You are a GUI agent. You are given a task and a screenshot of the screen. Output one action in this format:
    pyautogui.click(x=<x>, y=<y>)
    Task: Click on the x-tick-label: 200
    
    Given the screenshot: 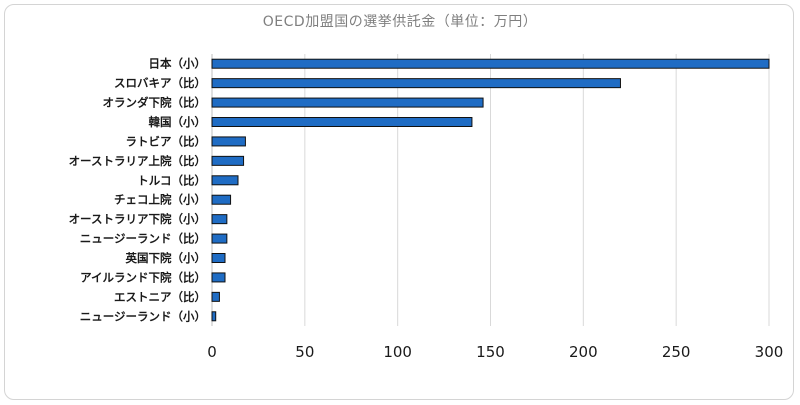 What is the action you would take?
    pyautogui.click(x=583, y=352)
    